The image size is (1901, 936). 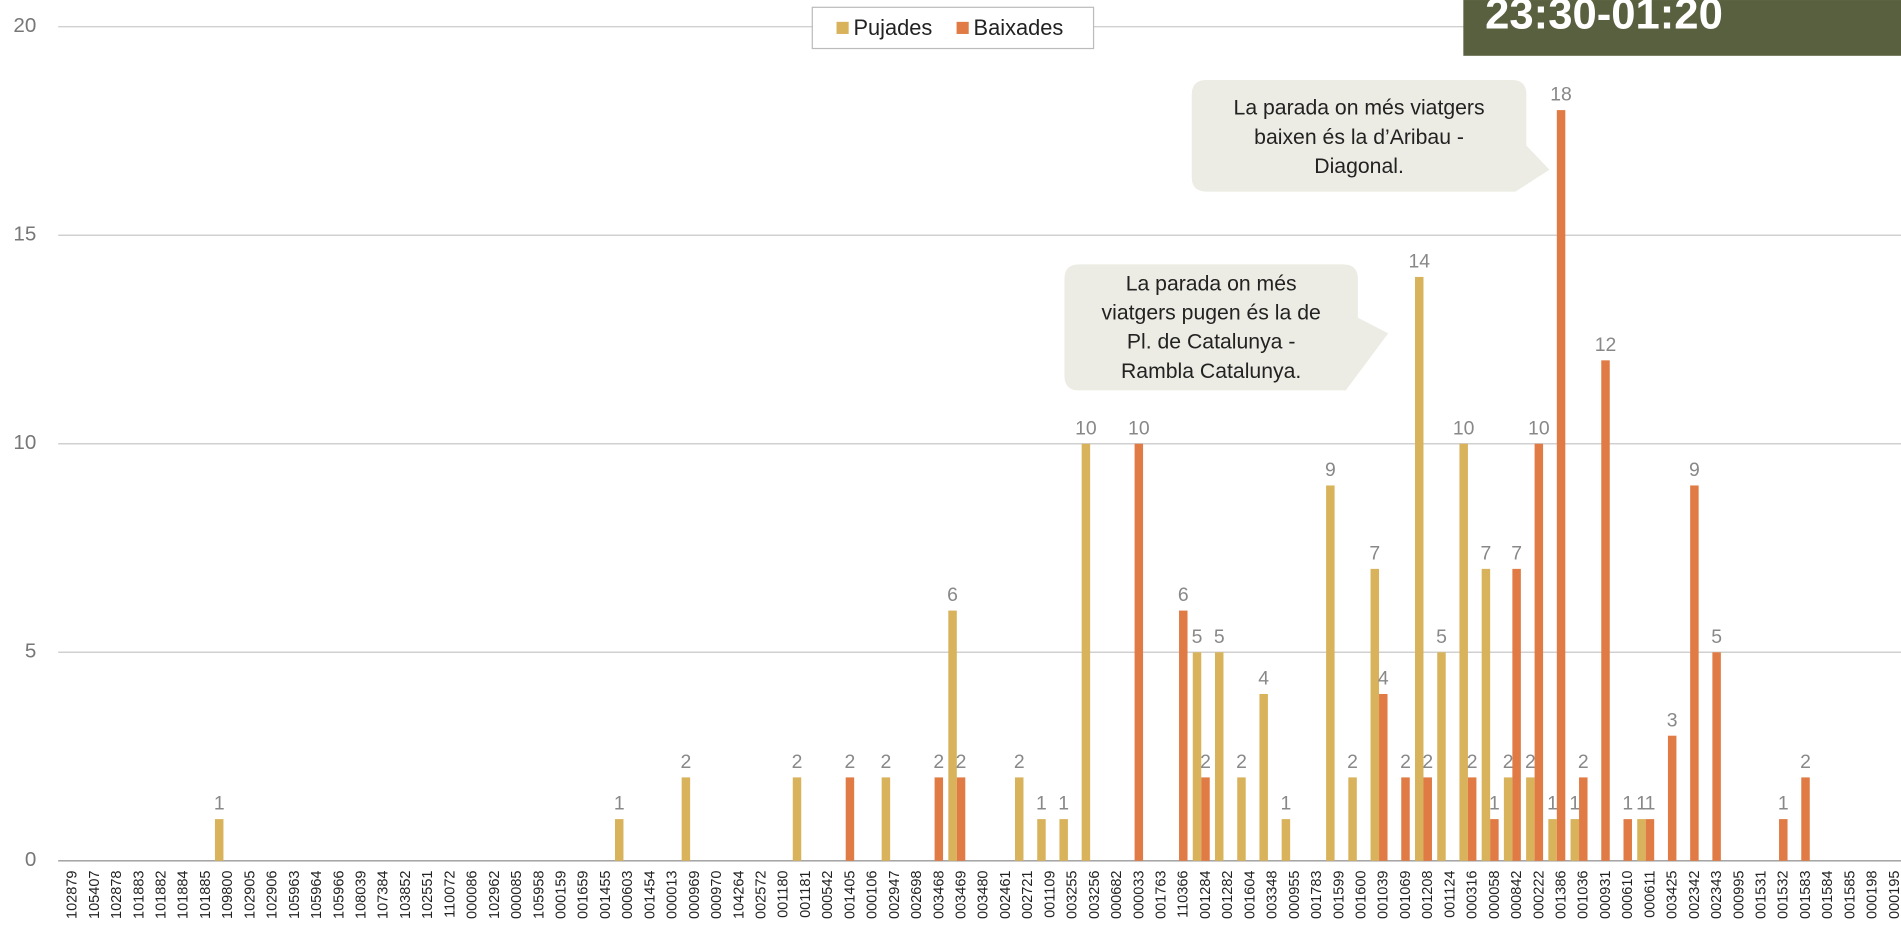 What do you see at coordinates (1139, 895) in the screenshot?
I see `x-tick-label: 000033` at bounding box center [1139, 895].